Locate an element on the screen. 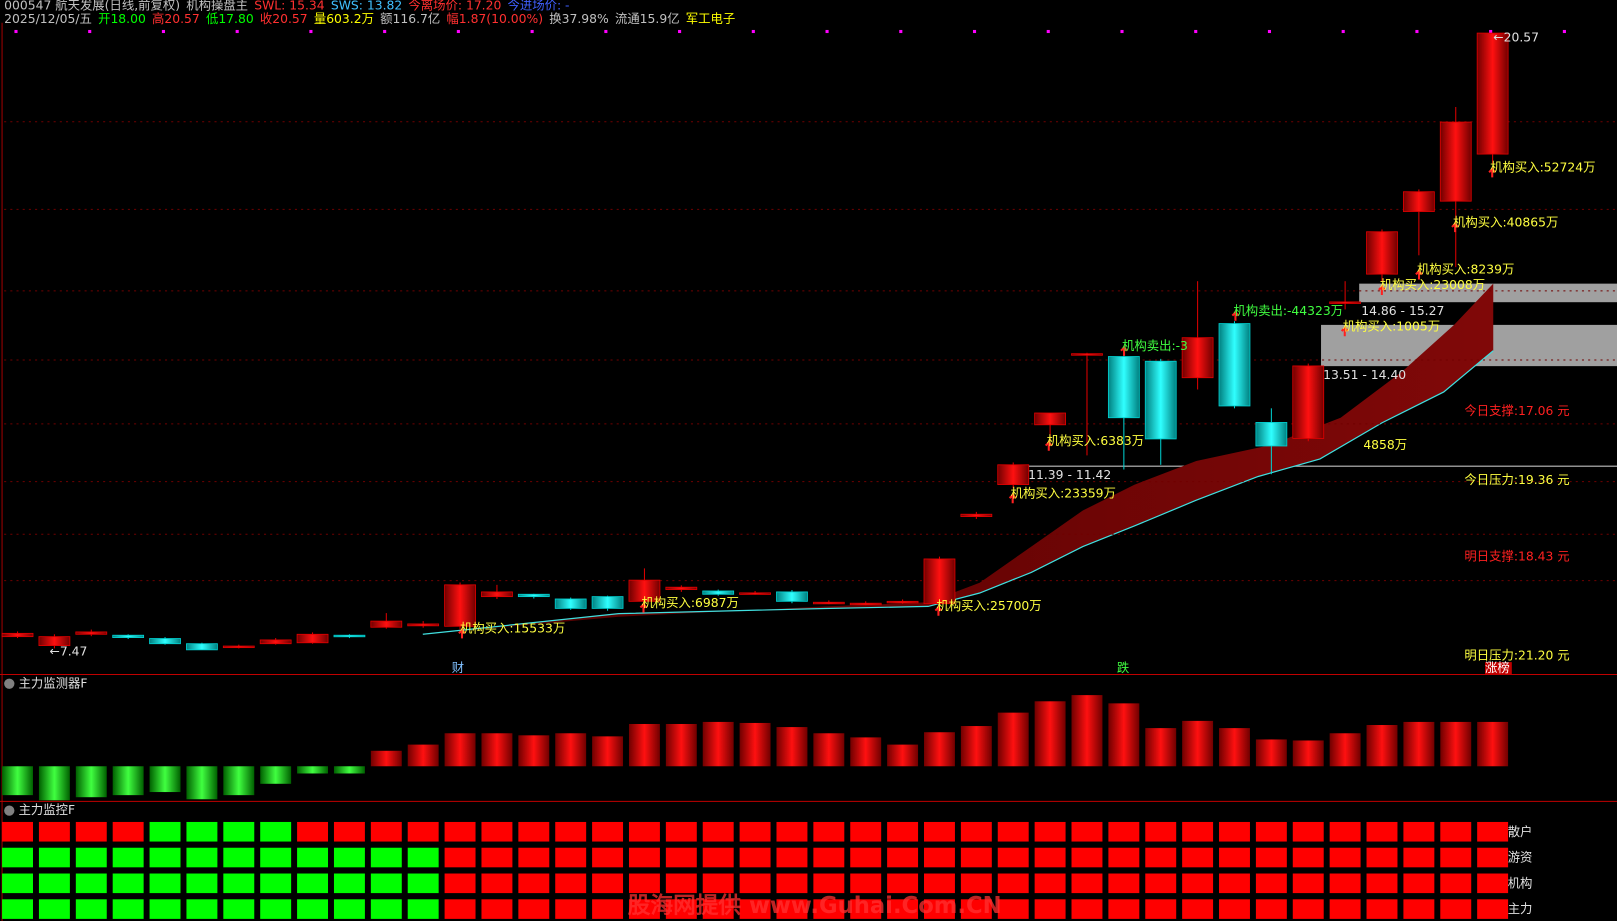 This screenshot has width=1617, height=921. header-field: 幅1.87(10.00%) is located at coordinates (494, 18).